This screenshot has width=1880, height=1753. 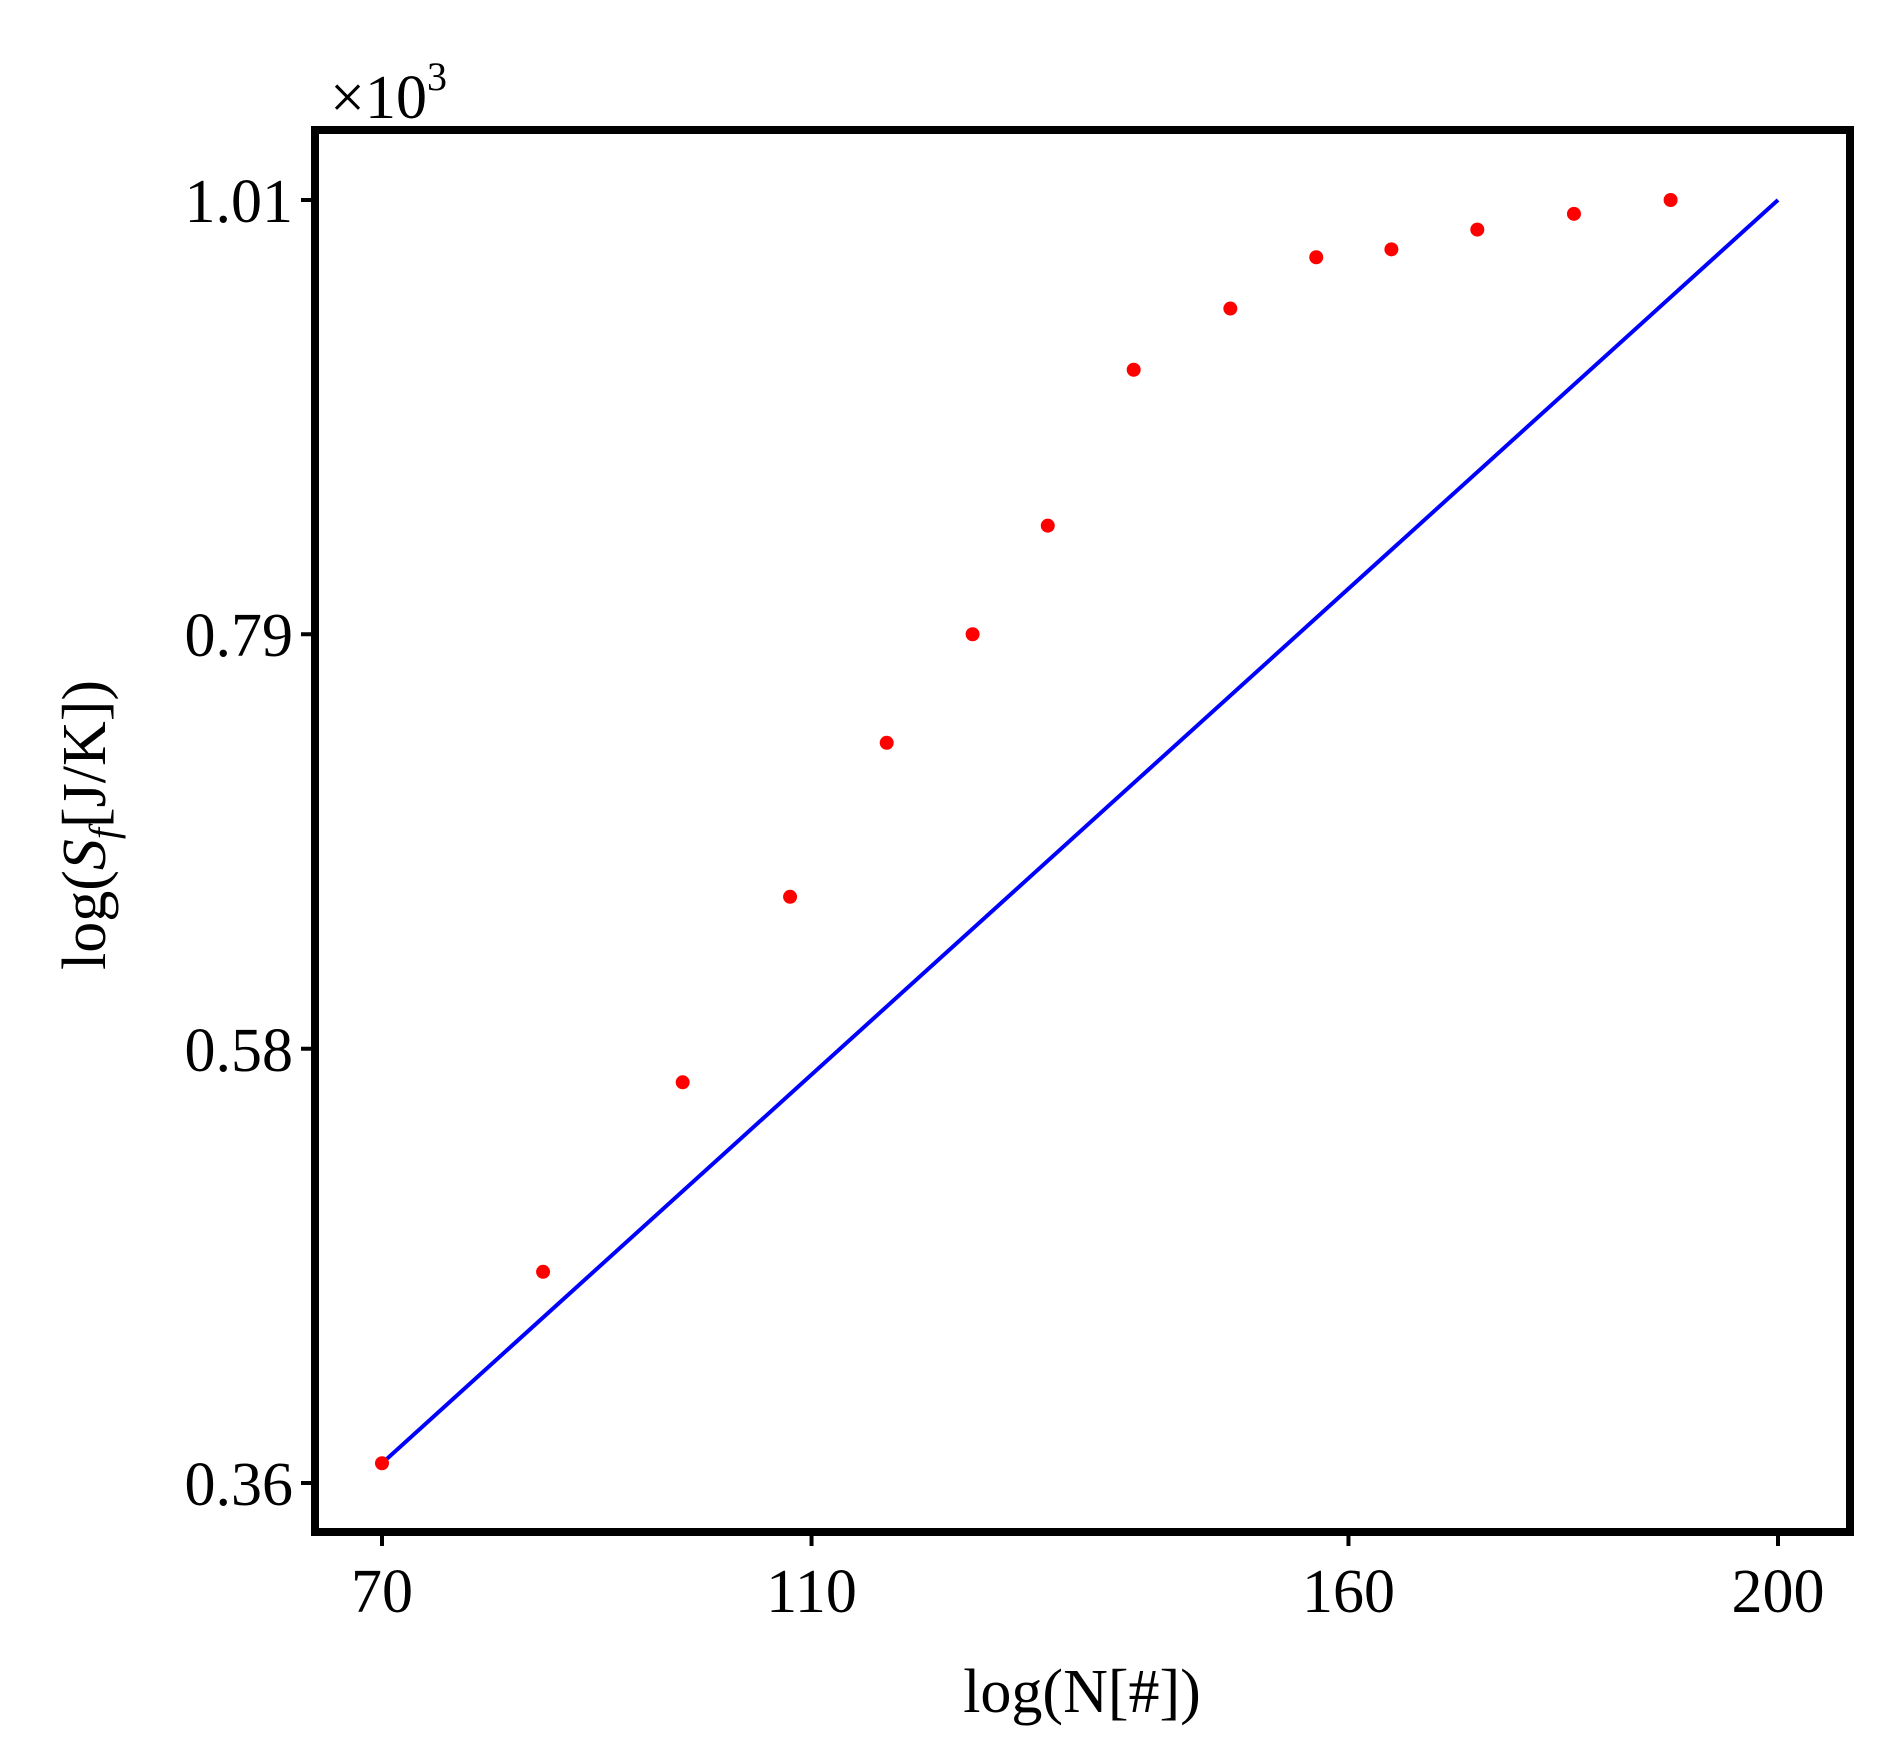 I want to click on x-tick-label: 110, so click(x=811, y=1592).